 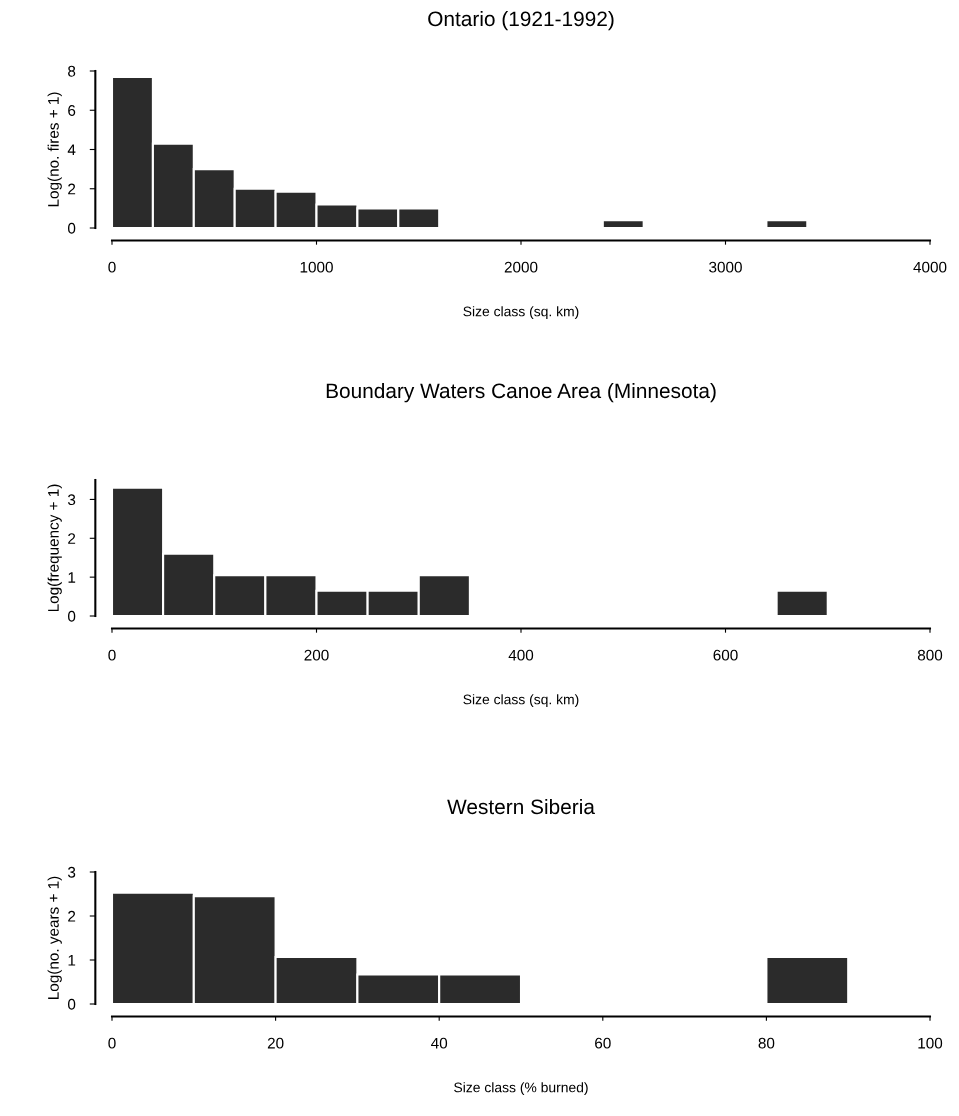 What do you see at coordinates (521, 806) in the screenshot?
I see `chart-title: Western Siberia` at bounding box center [521, 806].